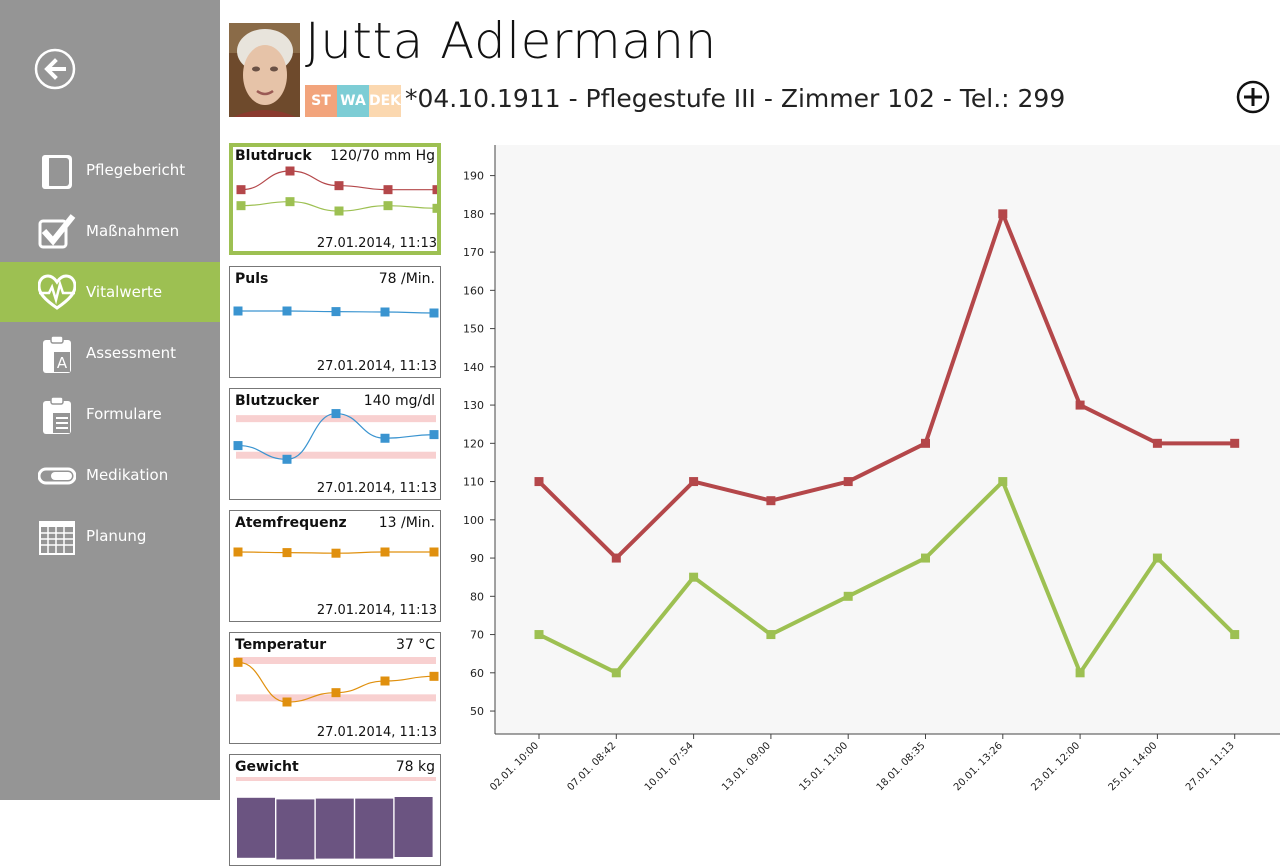 The width and height of the screenshot is (1280, 866). What do you see at coordinates (335, 810) in the screenshot?
I see `vital-card-gewicht: Gewicht 78 kg` at bounding box center [335, 810].